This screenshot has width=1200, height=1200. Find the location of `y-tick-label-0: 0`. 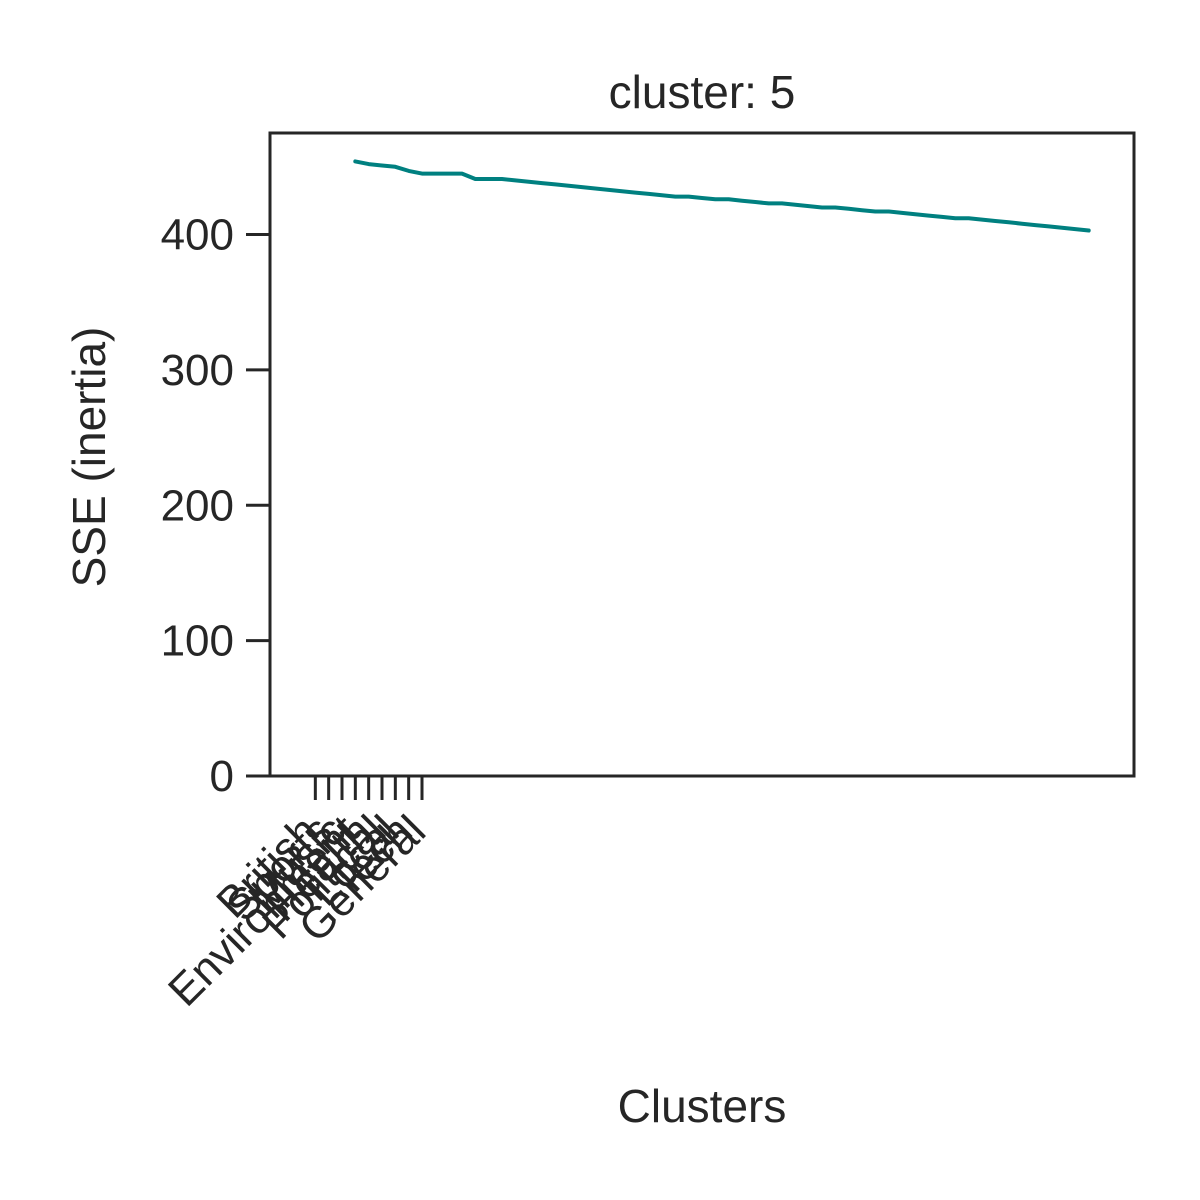

y-tick-label-0: 0 is located at coordinates (222, 776).